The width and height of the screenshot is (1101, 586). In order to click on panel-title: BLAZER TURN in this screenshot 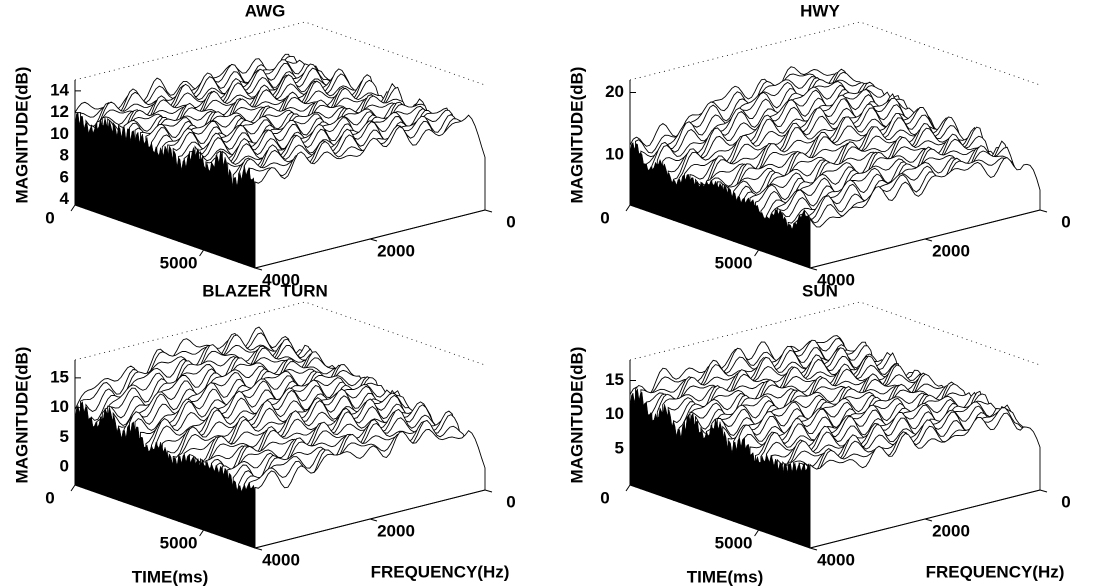, I will do `click(265, 290)`.